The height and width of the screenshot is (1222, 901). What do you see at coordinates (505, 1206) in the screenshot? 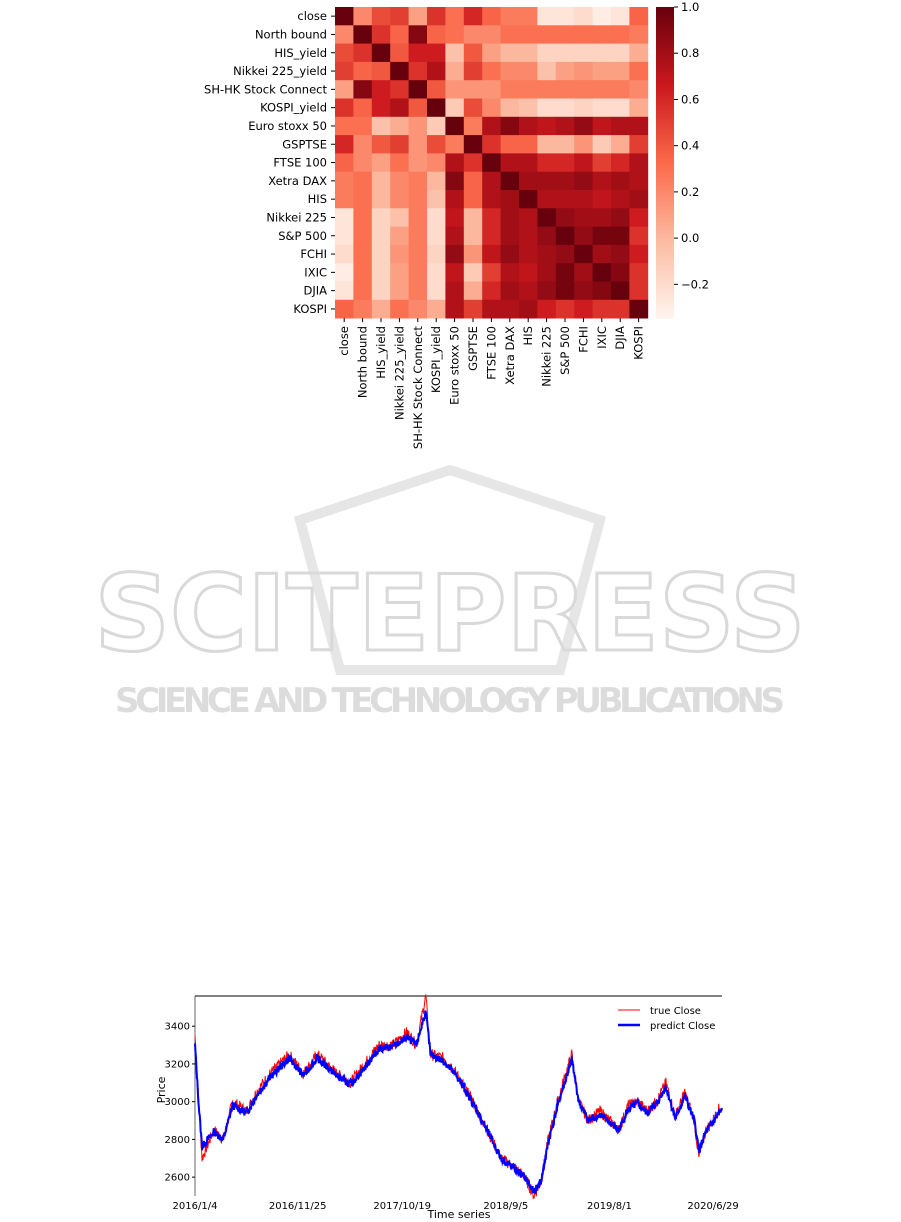
I see `x-tick-label: 2018/9/5` at bounding box center [505, 1206].